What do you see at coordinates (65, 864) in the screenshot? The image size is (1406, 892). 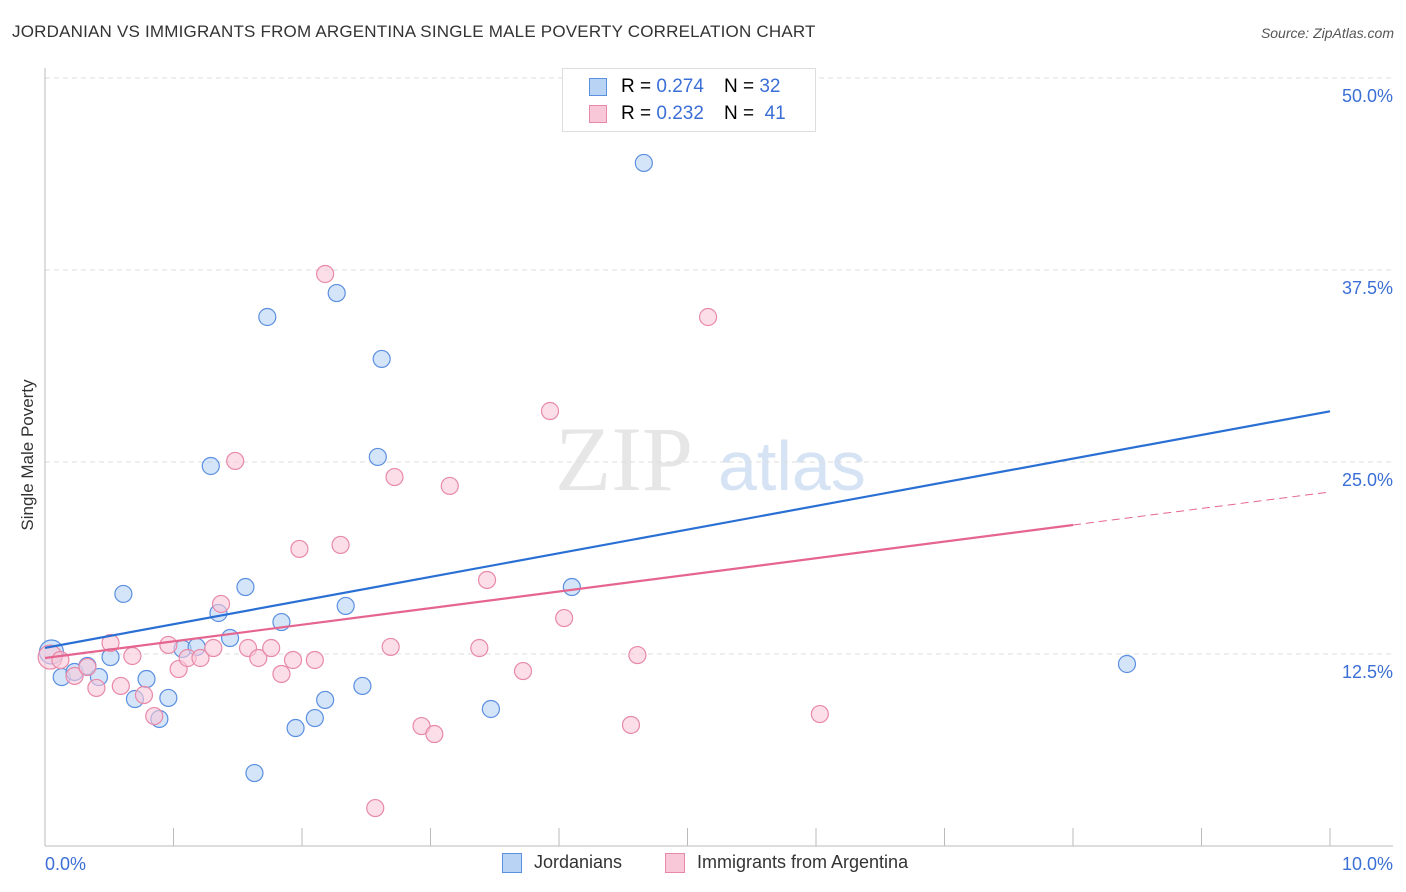 I see `x-tick-label: 0.0%` at bounding box center [65, 864].